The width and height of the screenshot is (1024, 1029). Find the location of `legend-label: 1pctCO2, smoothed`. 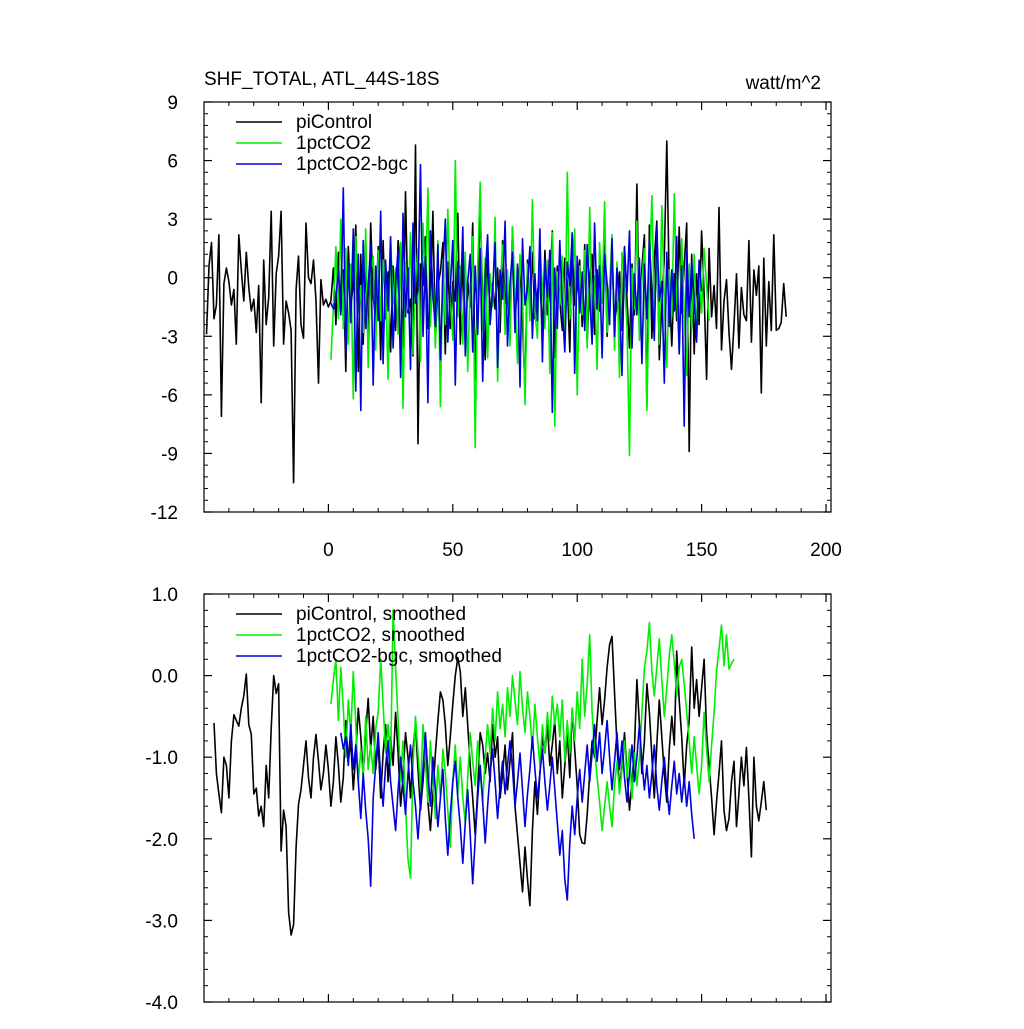

legend-label: 1pctCO2, smoothed is located at coordinates (380, 635).